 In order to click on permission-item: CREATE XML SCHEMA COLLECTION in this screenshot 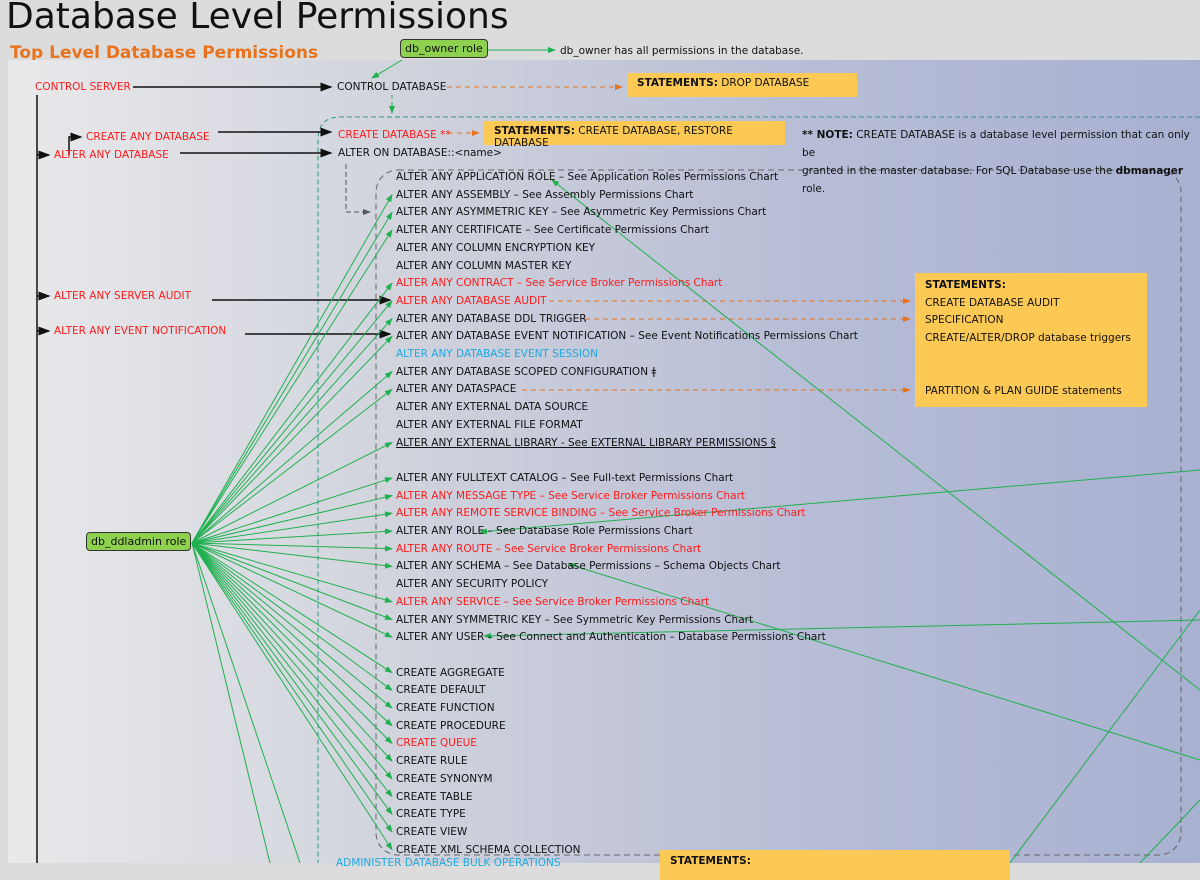, I will do `click(488, 849)`.